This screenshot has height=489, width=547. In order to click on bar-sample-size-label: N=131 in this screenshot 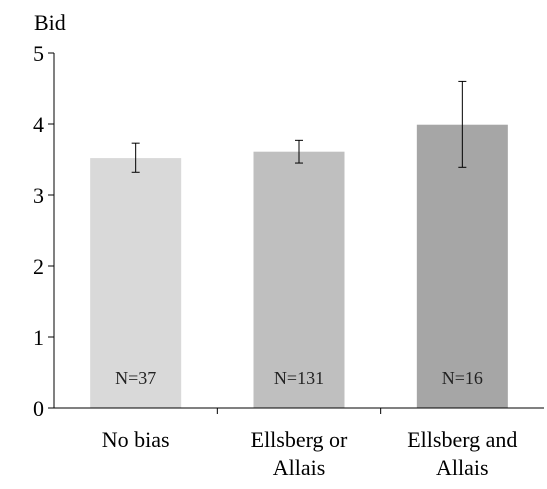, I will do `click(299, 378)`.